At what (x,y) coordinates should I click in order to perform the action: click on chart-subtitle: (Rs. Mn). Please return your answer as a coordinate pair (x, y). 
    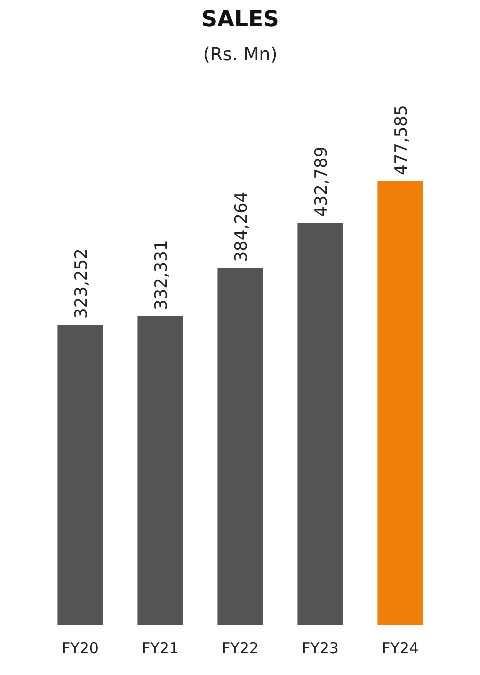
    Looking at the image, I should click on (240, 55).